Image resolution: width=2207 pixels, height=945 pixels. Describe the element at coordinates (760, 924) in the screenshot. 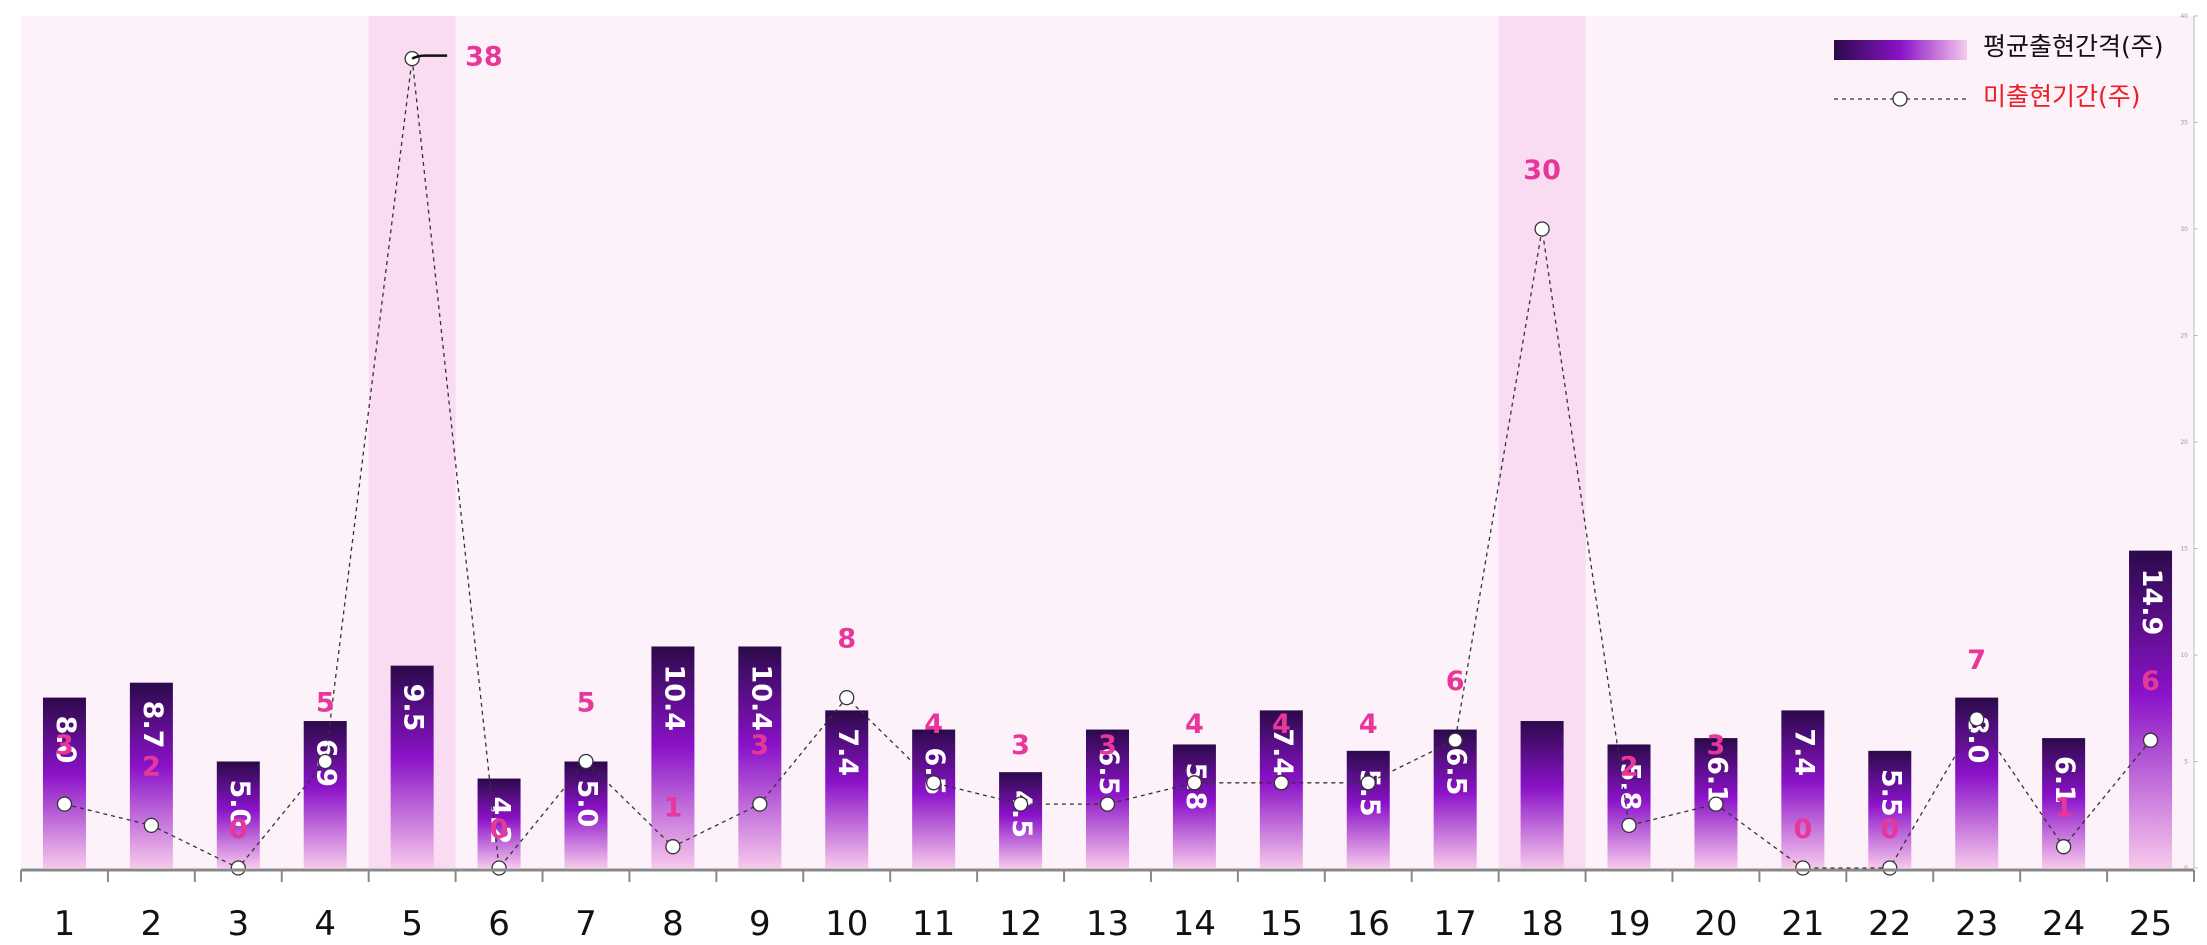

I see `x-tick-label-9: 9` at that location.